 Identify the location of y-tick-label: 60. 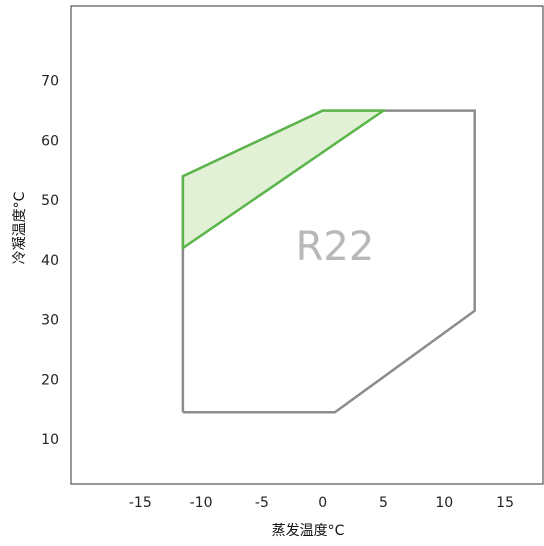
(50, 141).